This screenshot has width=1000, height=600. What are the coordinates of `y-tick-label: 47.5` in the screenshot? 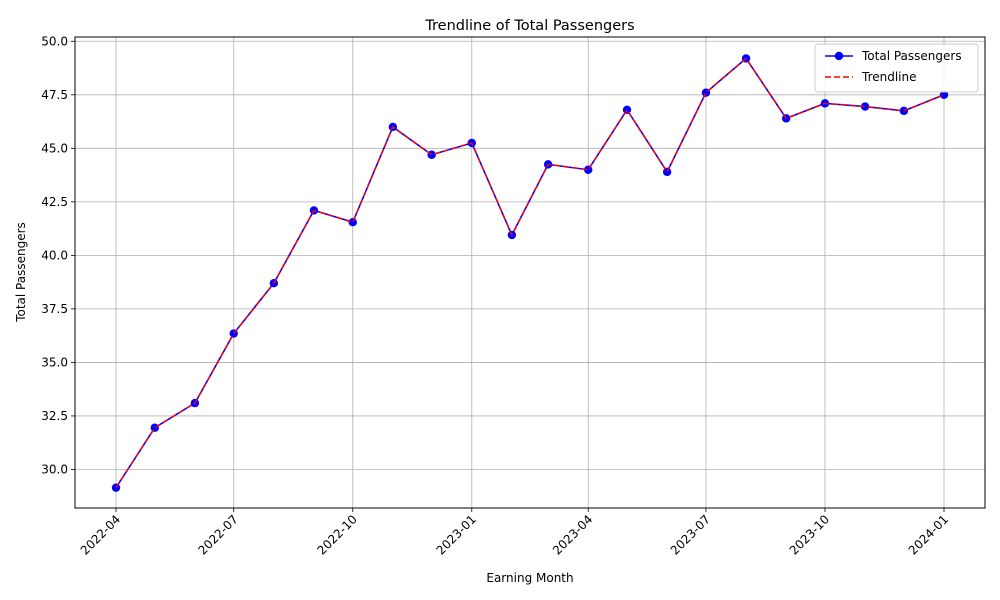 It's located at (54, 95).